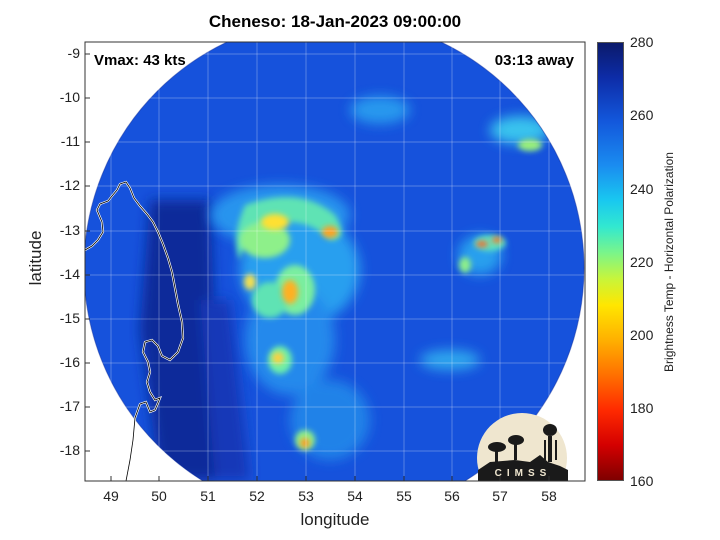  What do you see at coordinates (69, 450) in the screenshot?
I see `y-tick-label: -18` at bounding box center [69, 450].